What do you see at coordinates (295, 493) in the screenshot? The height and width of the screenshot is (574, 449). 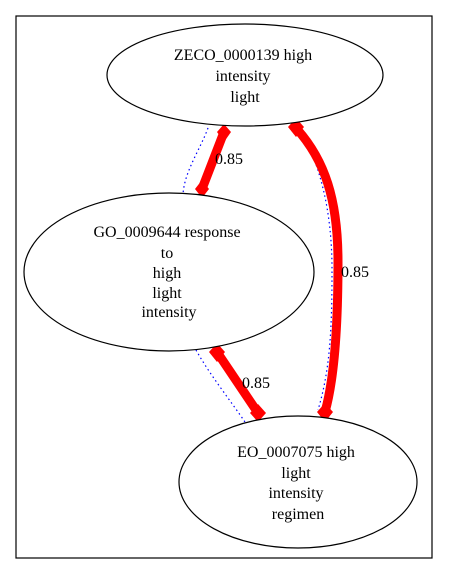 I see `node-eo-line: intensity` at bounding box center [295, 493].